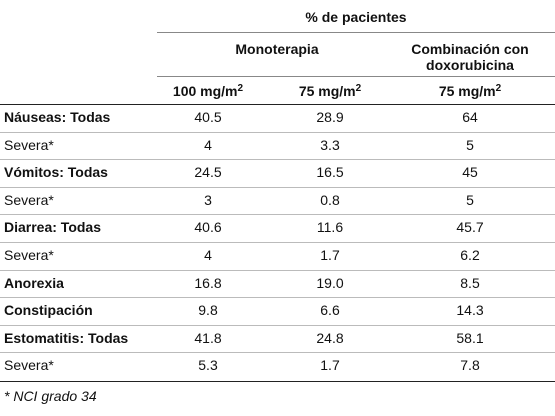 Image resolution: width=555 pixels, height=416 pixels. Describe the element at coordinates (208, 117) in the screenshot. I see `cell: 40.5` at that location.